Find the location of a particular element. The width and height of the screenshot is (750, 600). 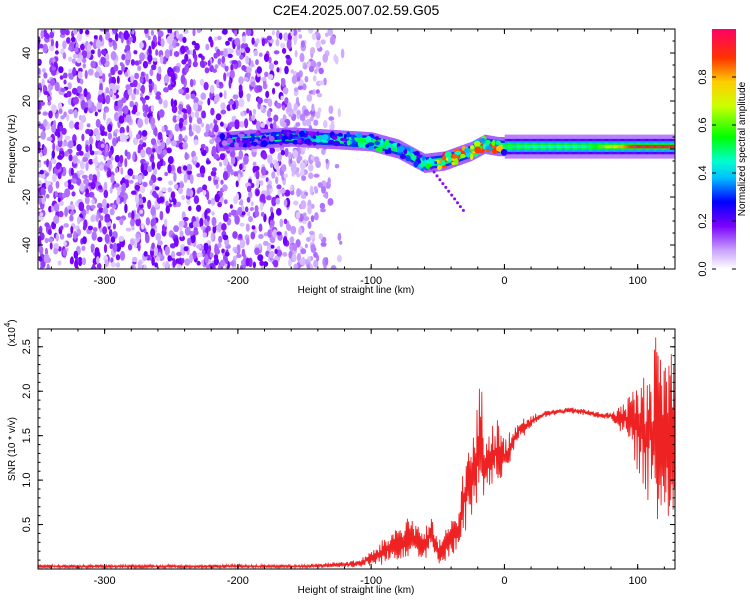

streak-dot is located at coordinates (460, 207).